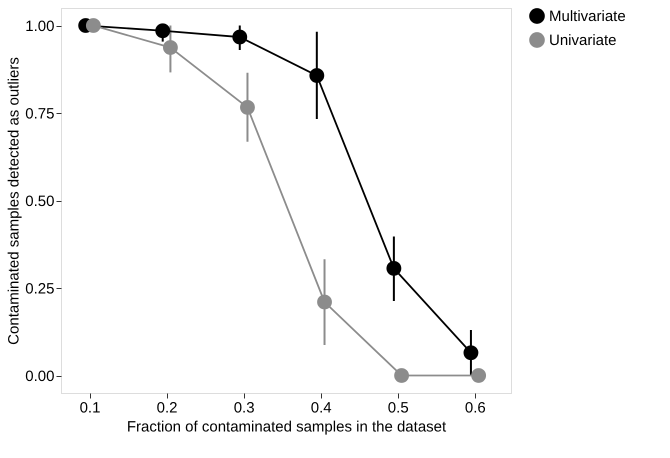 The image size is (670, 458). Describe the element at coordinates (244, 408) in the screenshot. I see `x-tick-label: 0.3` at that location.